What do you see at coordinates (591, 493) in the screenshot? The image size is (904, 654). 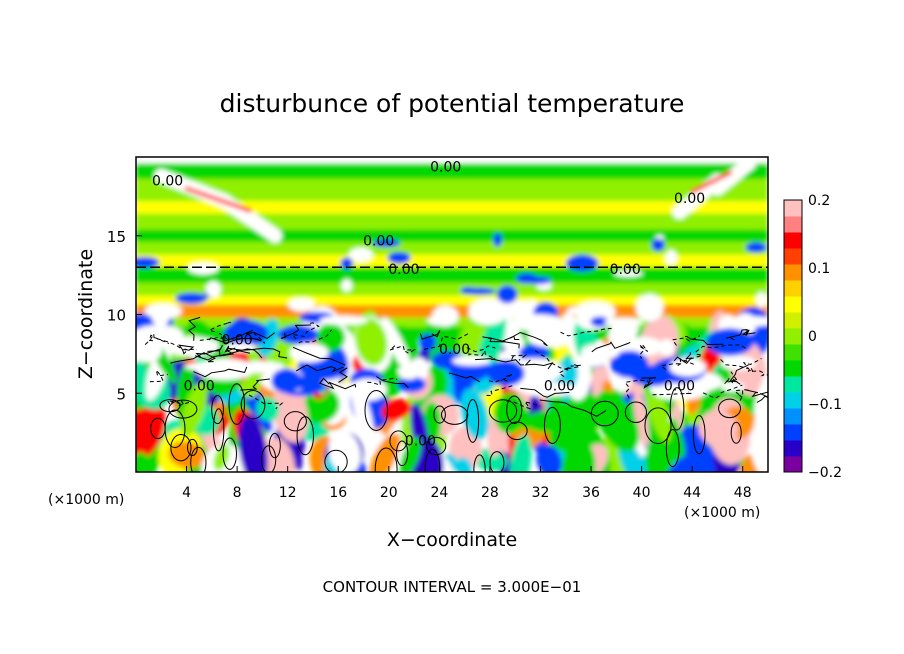 I see `x-tick-label: 36` at bounding box center [591, 493].